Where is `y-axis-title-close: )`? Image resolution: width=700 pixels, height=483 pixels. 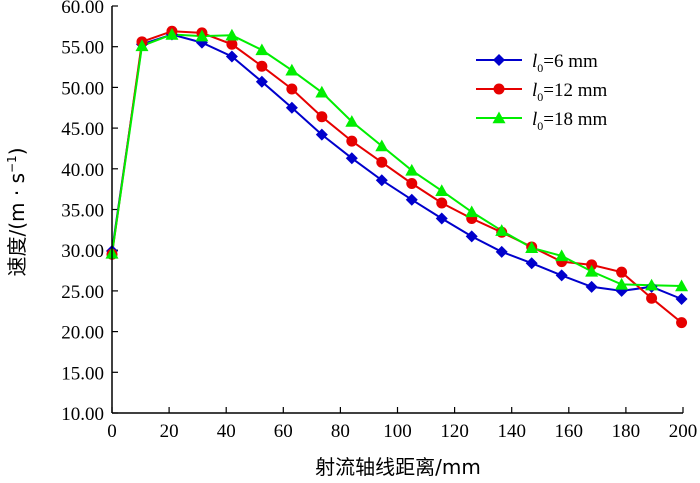 y-axis-title-close: ) is located at coordinates (17, 151).